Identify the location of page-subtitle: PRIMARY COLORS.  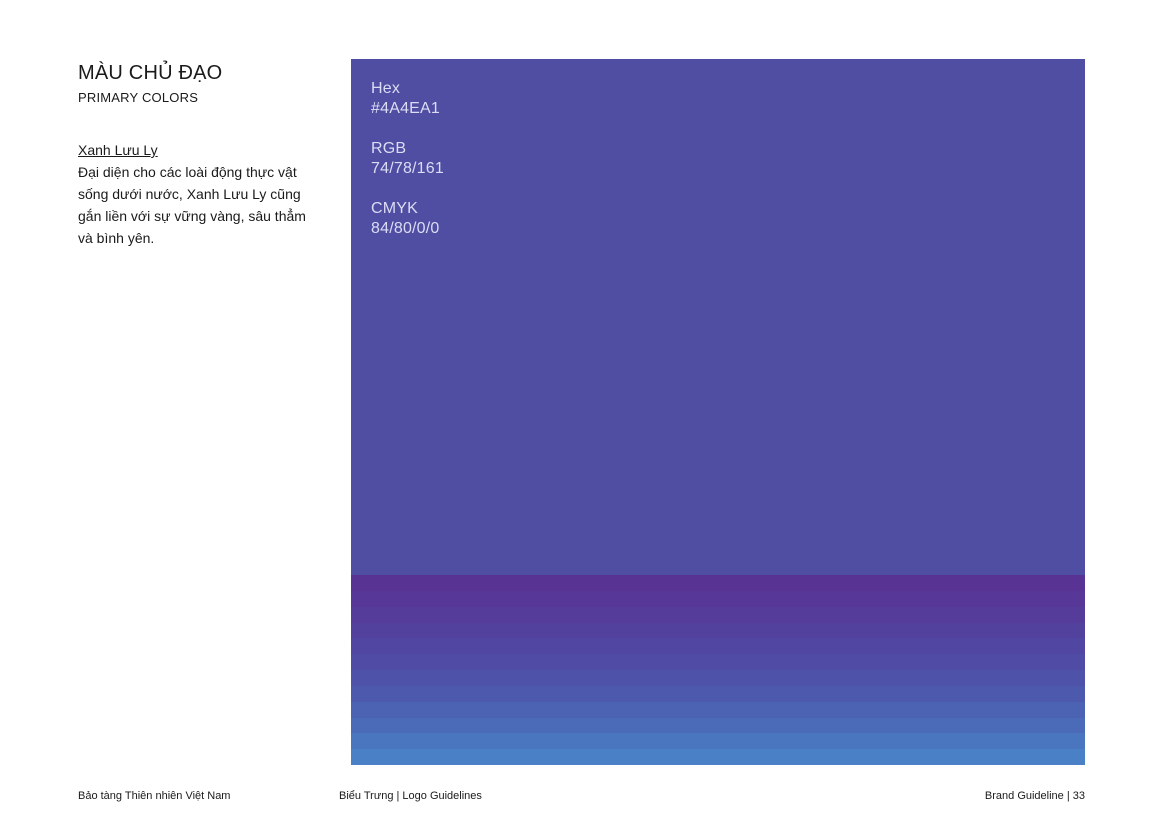
(138, 97).